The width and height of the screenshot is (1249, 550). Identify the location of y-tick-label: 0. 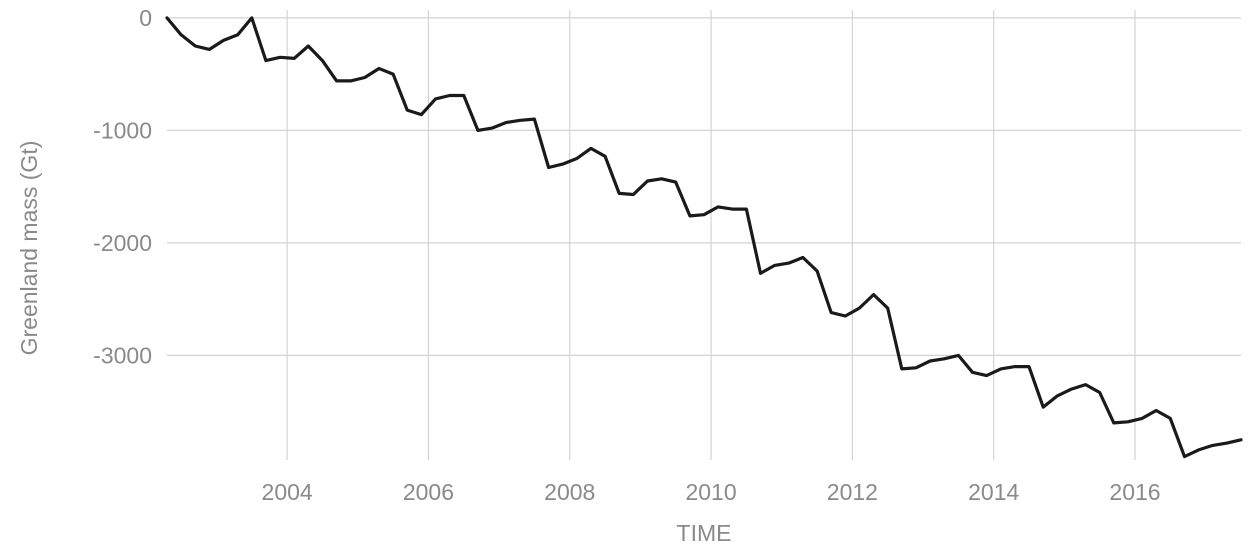
(145, 18).